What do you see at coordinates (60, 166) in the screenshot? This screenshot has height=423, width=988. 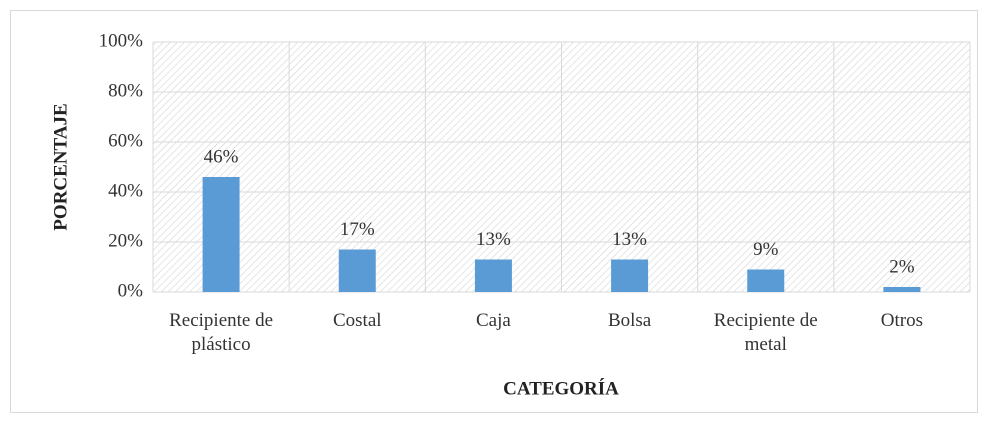 I see `y-axis-title: PORCENTAJE` at bounding box center [60, 166].